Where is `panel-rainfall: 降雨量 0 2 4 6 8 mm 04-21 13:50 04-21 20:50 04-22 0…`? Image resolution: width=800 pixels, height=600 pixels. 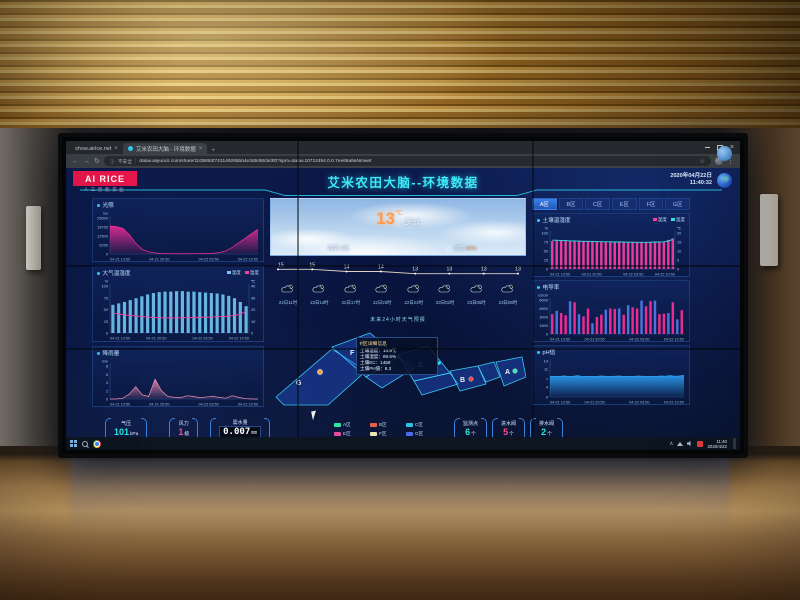
panel-rainfall: 降雨量 0 2 4 6 8 mm 04-21 13:50 04-21 20:50 04-22 0… is located at coordinates (178, 376).